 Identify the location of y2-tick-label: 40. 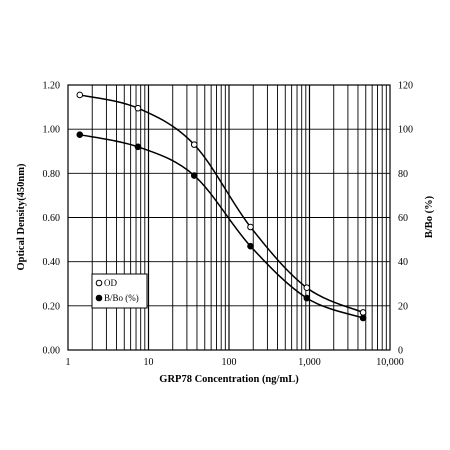
(403, 262).